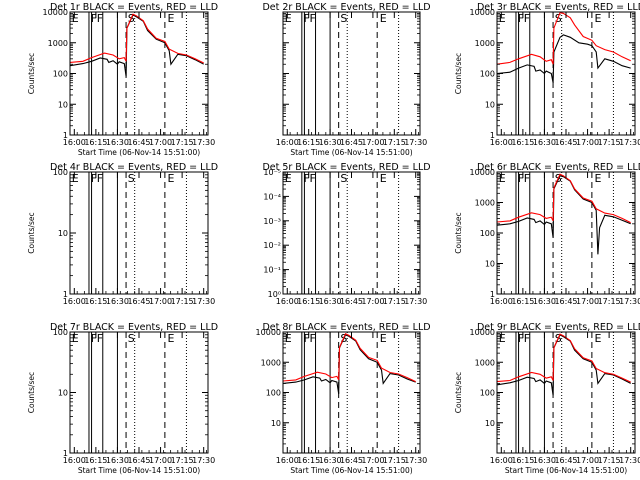 This screenshot has width=640, height=480. Describe the element at coordinates (272, 270) in the screenshot. I see `y-tick-label: 10⁻¹` at that location.